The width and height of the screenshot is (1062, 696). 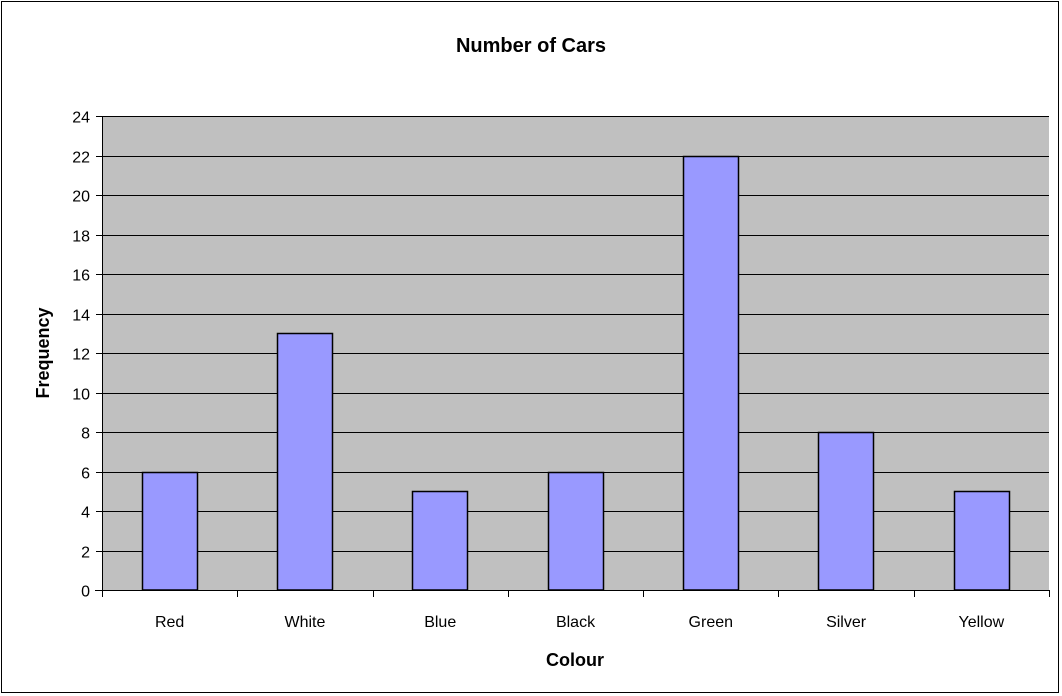 I want to click on y-tick-label: 6, so click(x=85, y=474).